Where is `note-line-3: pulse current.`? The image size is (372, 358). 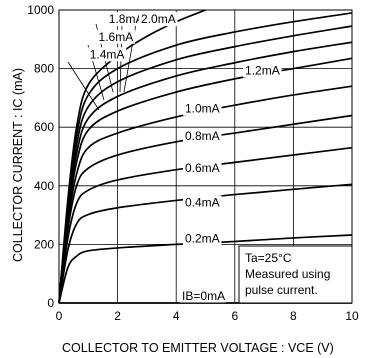
note-line-3: pulse current. is located at coordinates (281, 290).